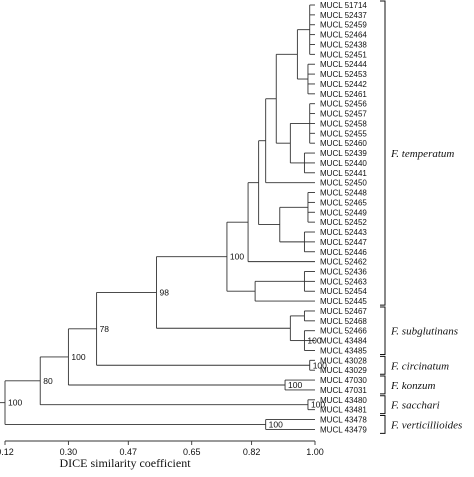 This screenshot has height=477, width=474. I want to click on leaf-label: MUCL 52447, so click(343, 242).